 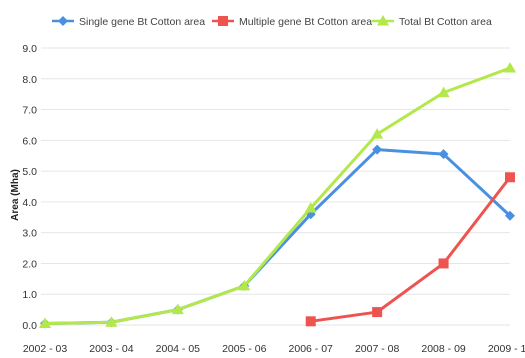 What do you see at coordinates (15, 195) in the screenshot?
I see `y-axis-label: Area (Mha)` at bounding box center [15, 195].